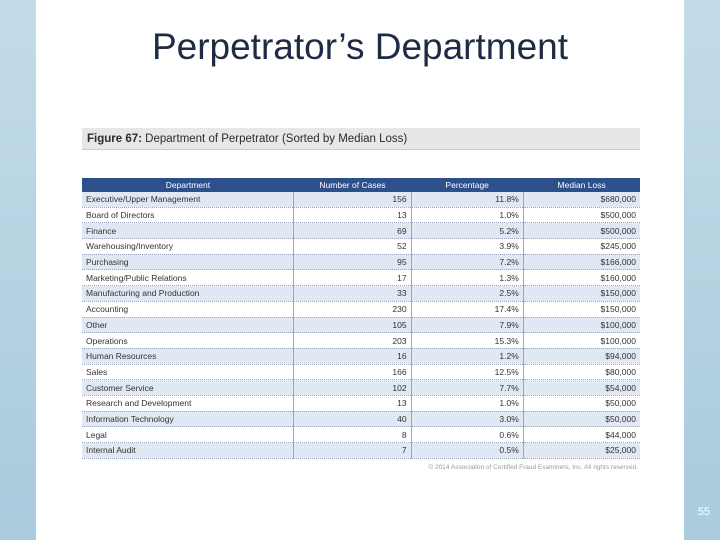 This screenshot has width=720, height=540. I want to click on cell-number-of-cases: 17, so click(352, 278).